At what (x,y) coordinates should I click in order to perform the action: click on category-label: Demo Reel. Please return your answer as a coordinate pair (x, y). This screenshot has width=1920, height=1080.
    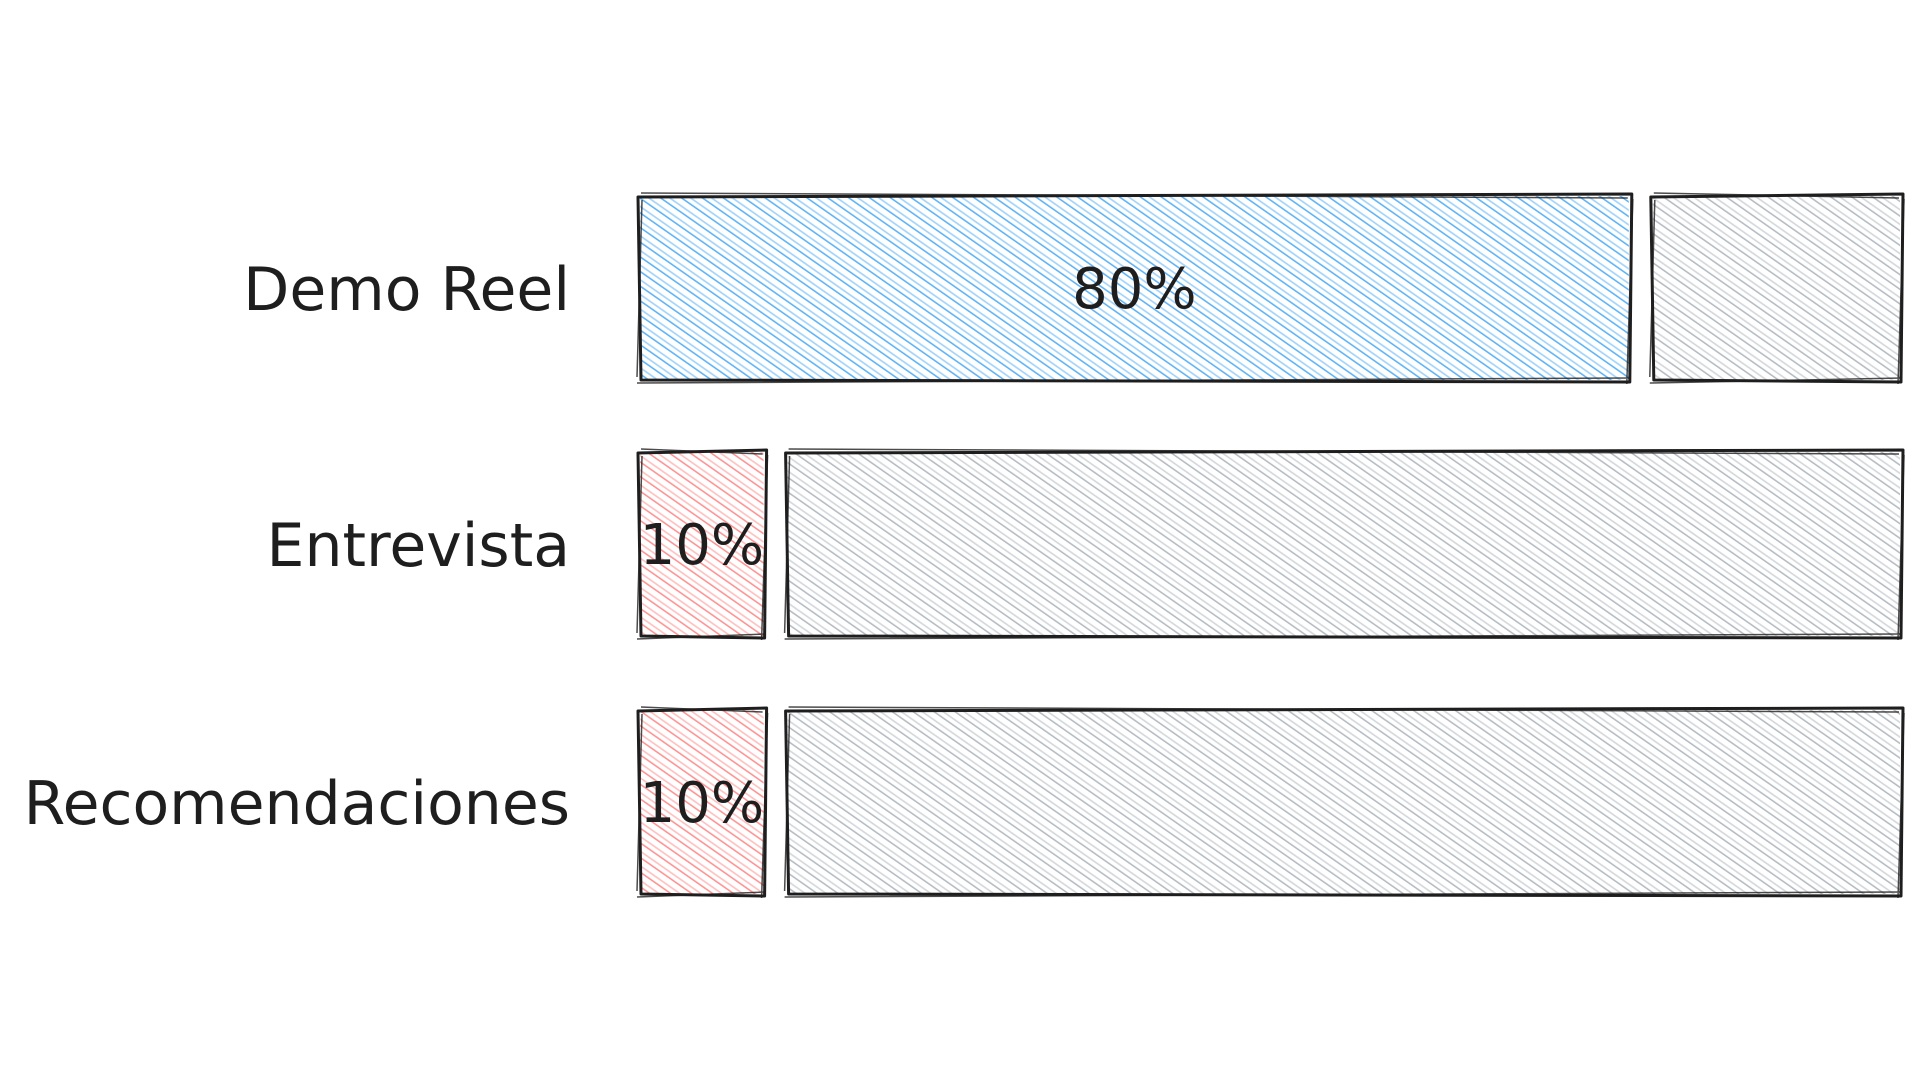
    Looking at the image, I should click on (406, 290).